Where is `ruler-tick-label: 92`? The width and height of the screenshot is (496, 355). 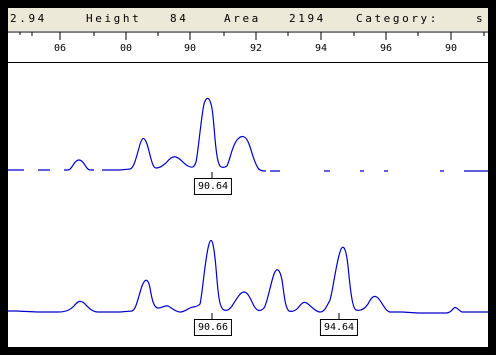
ruler-tick-label: 92 is located at coordinates (256, 48).